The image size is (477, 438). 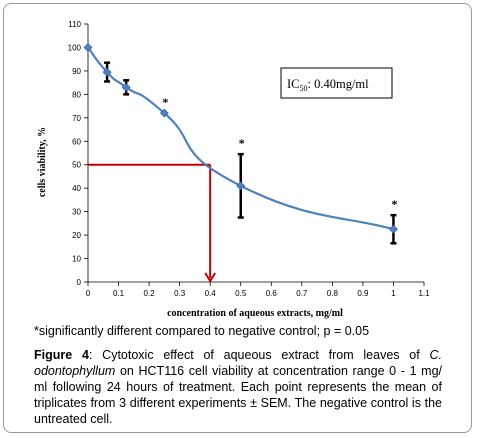 I want to click on y-tick-label: 20, so click(x=76, y=235).